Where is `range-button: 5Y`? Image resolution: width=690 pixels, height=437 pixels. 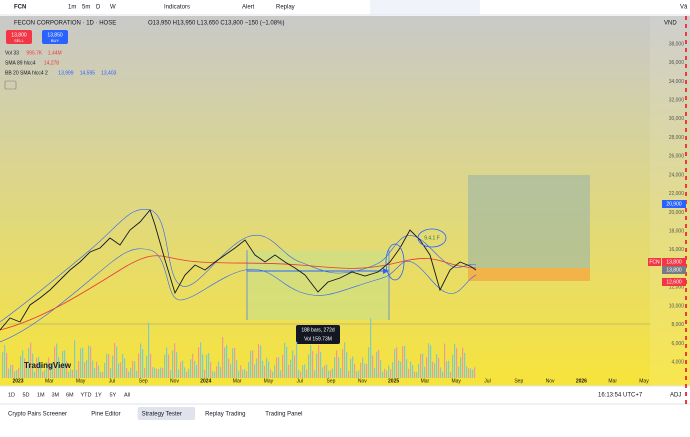 range-button: 5Y is located at coordinates (113, 395).